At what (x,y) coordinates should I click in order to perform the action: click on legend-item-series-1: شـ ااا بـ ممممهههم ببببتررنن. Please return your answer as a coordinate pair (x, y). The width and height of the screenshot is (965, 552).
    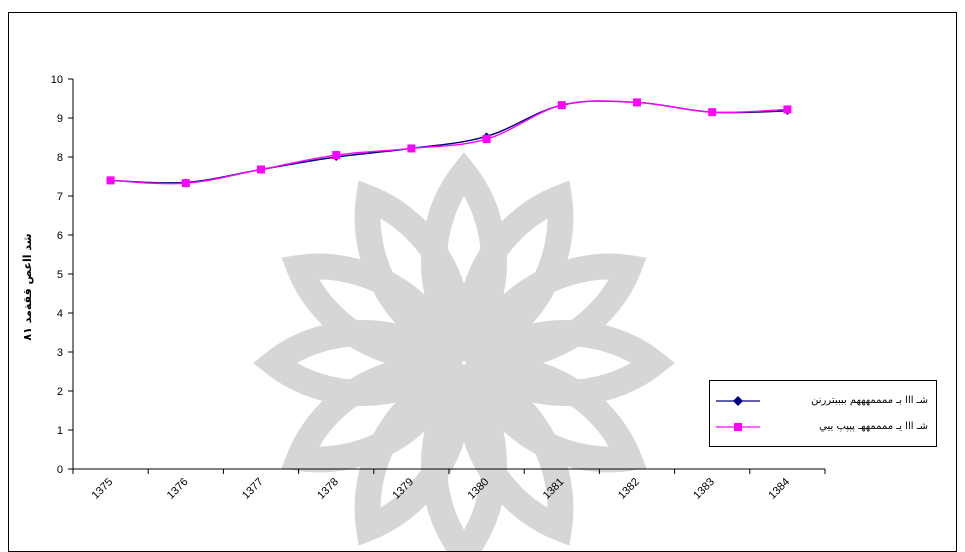
    Looking at the image, I should click on (823, 401).